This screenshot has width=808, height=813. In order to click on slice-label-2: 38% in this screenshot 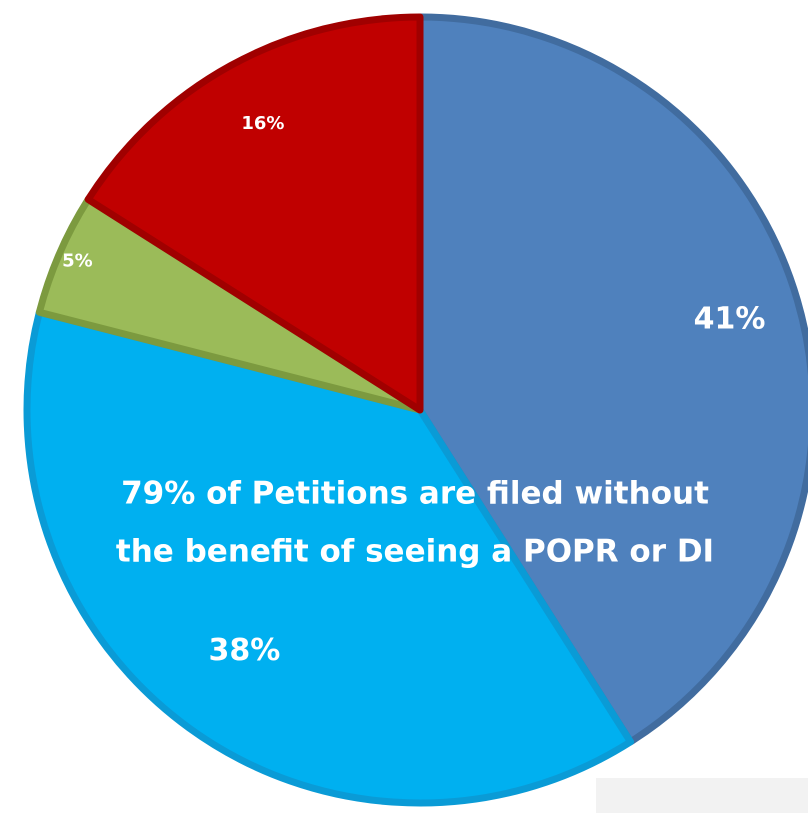, I will do `click(244, 650)`.